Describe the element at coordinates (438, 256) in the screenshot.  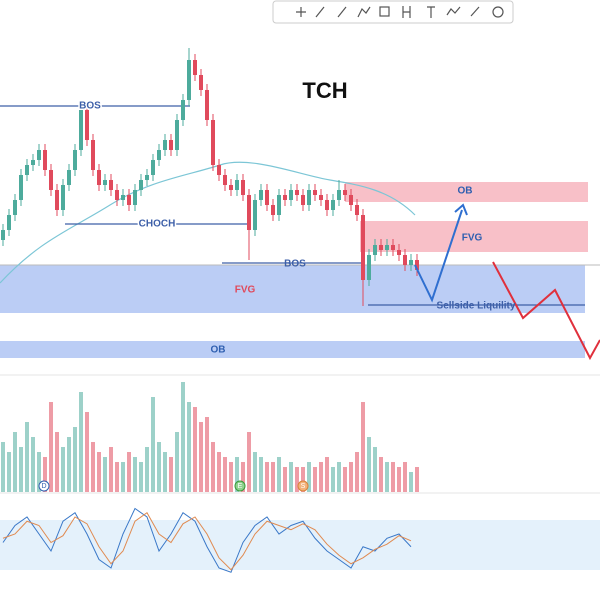
I see `projection` at that location.